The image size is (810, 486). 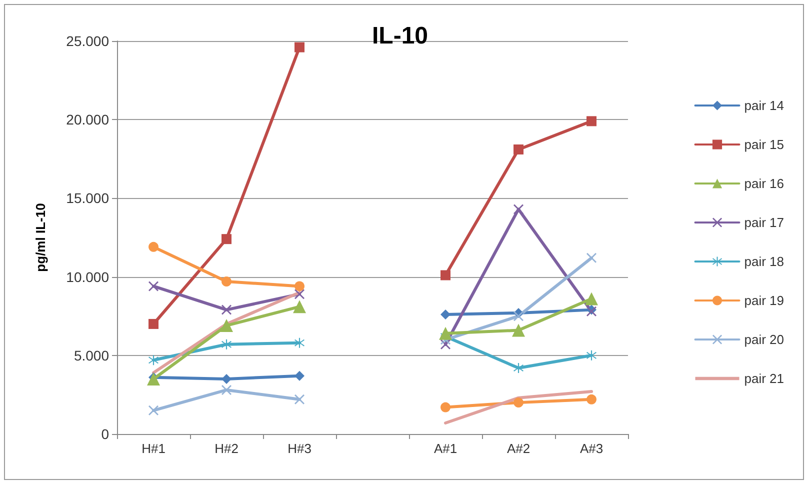 I want to click on x-tick-label: A#2, so click(x=518, y=448).